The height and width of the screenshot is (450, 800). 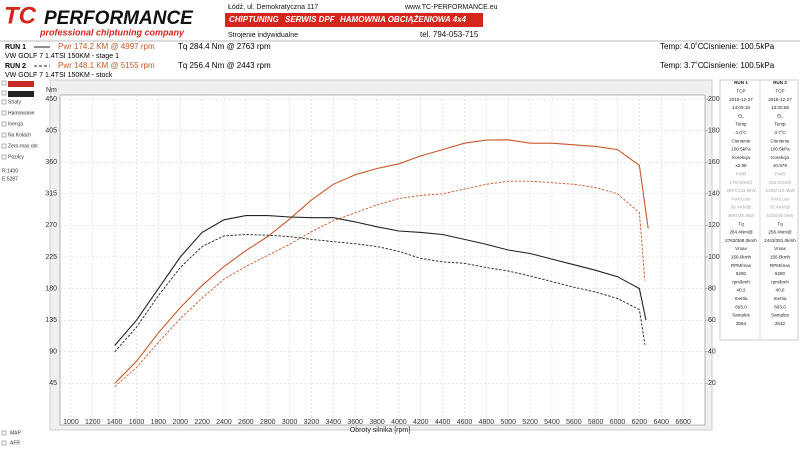 I want to click on sidebar-note: E:5287, so click(x=10, y=179).